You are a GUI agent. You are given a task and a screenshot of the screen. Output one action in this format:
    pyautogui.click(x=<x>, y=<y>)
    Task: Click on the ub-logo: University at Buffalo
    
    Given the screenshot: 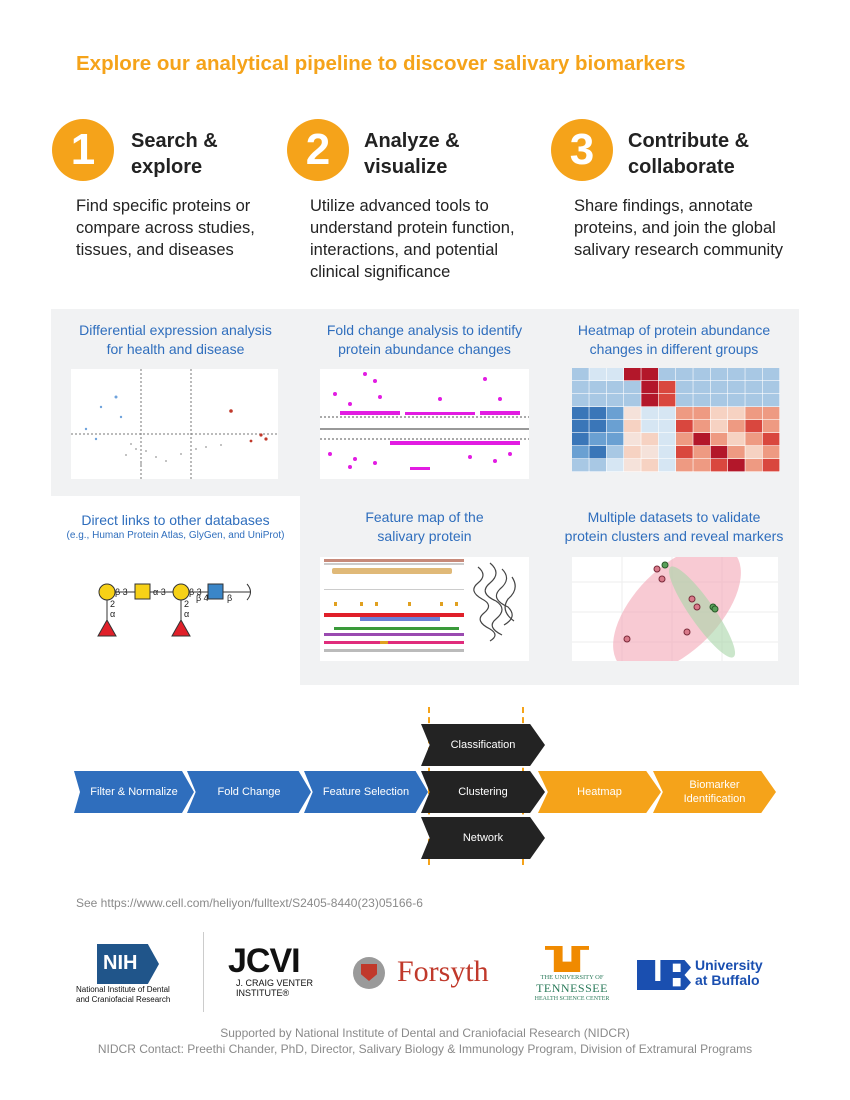 What is the action you would take?
    pyautogui.click(x=709, y=976)
    